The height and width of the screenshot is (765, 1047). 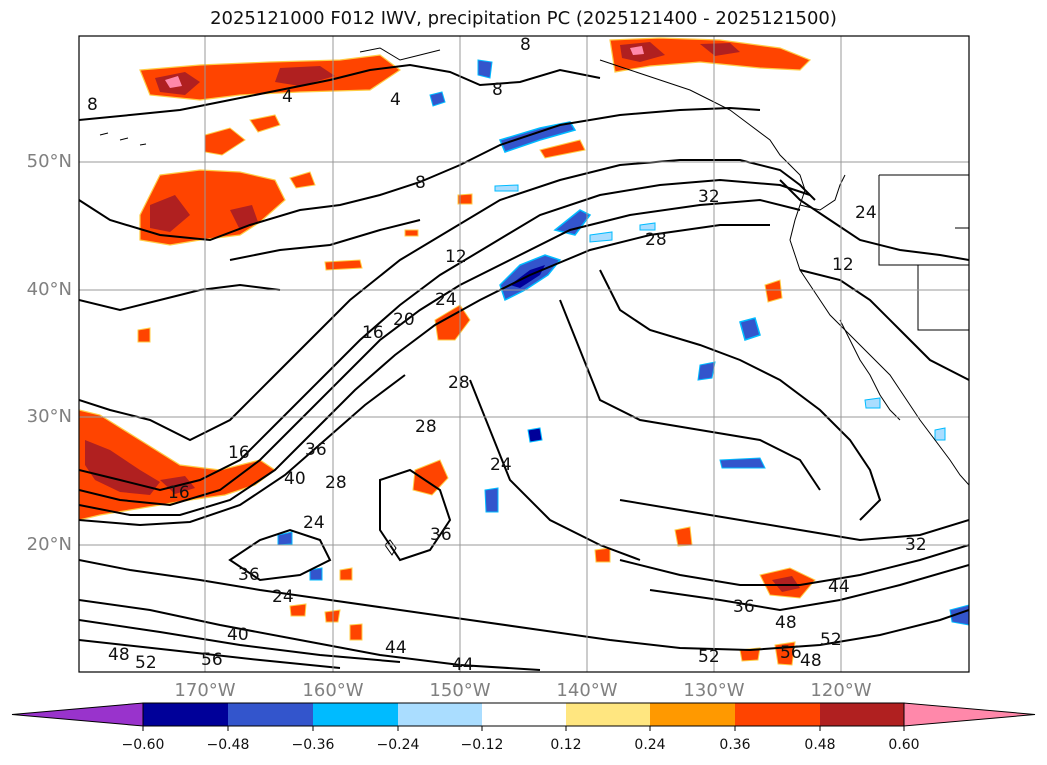 What do you see at coordinates (587, 690) in the screenshot?
I see `lon-label: 140°W` at bounding box center [587, 690].